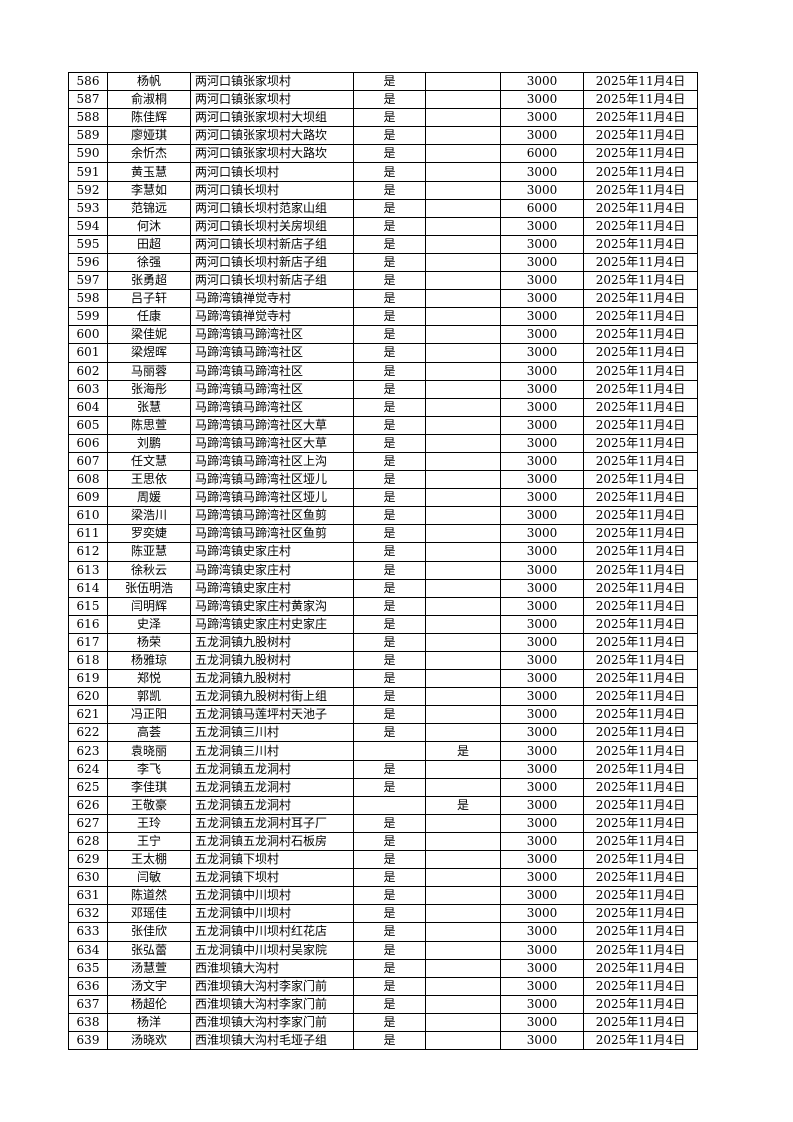 The image size is (793, 1122). I want to click on address-cell: 五龙洞镇九股树村, so click(272, 660).